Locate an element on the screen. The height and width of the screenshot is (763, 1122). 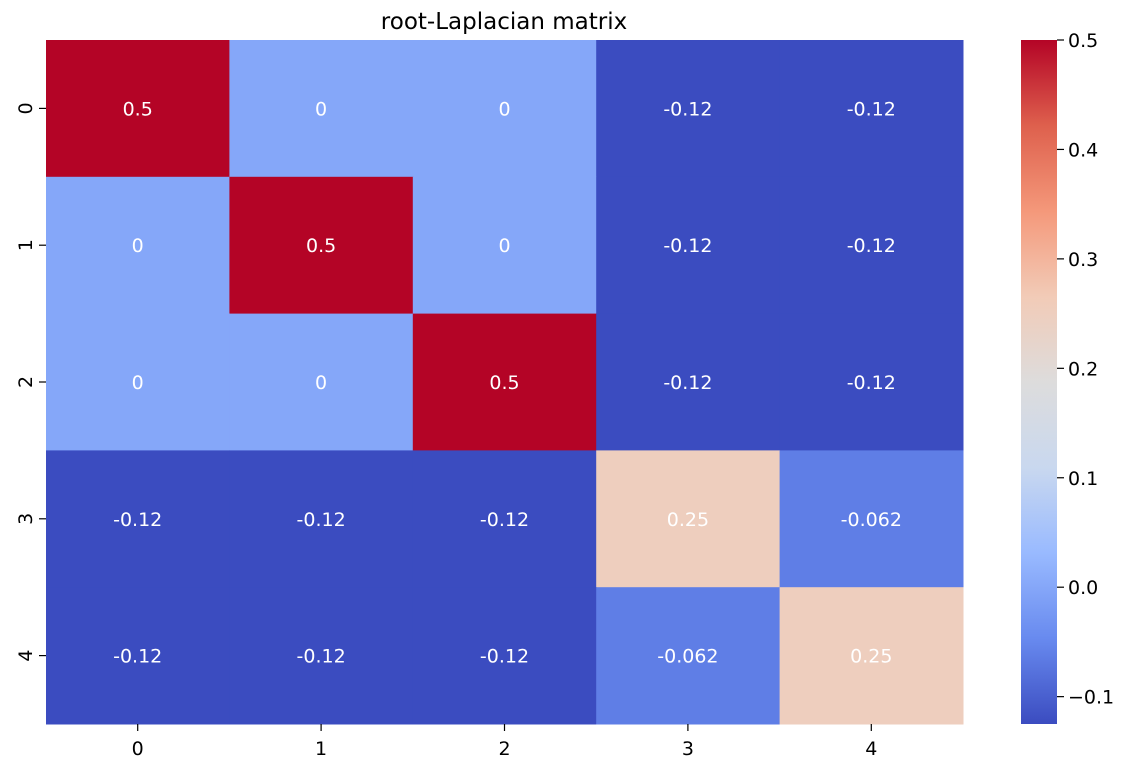
y-axis: 0 1 2 3 4 is located at coordinates (30, 382).